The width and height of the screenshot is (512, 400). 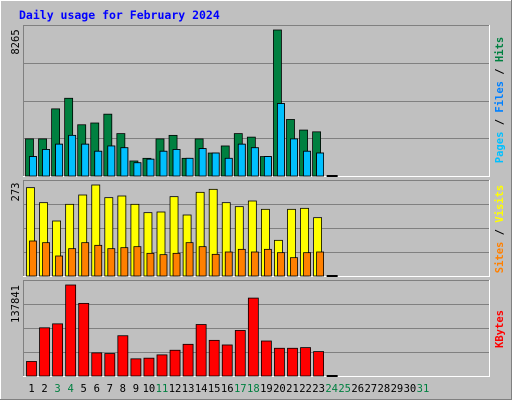 What do you see at coordinates (384, 389) in the screenshot?
I see `day-label: 28` at bounding box center [384, 389].